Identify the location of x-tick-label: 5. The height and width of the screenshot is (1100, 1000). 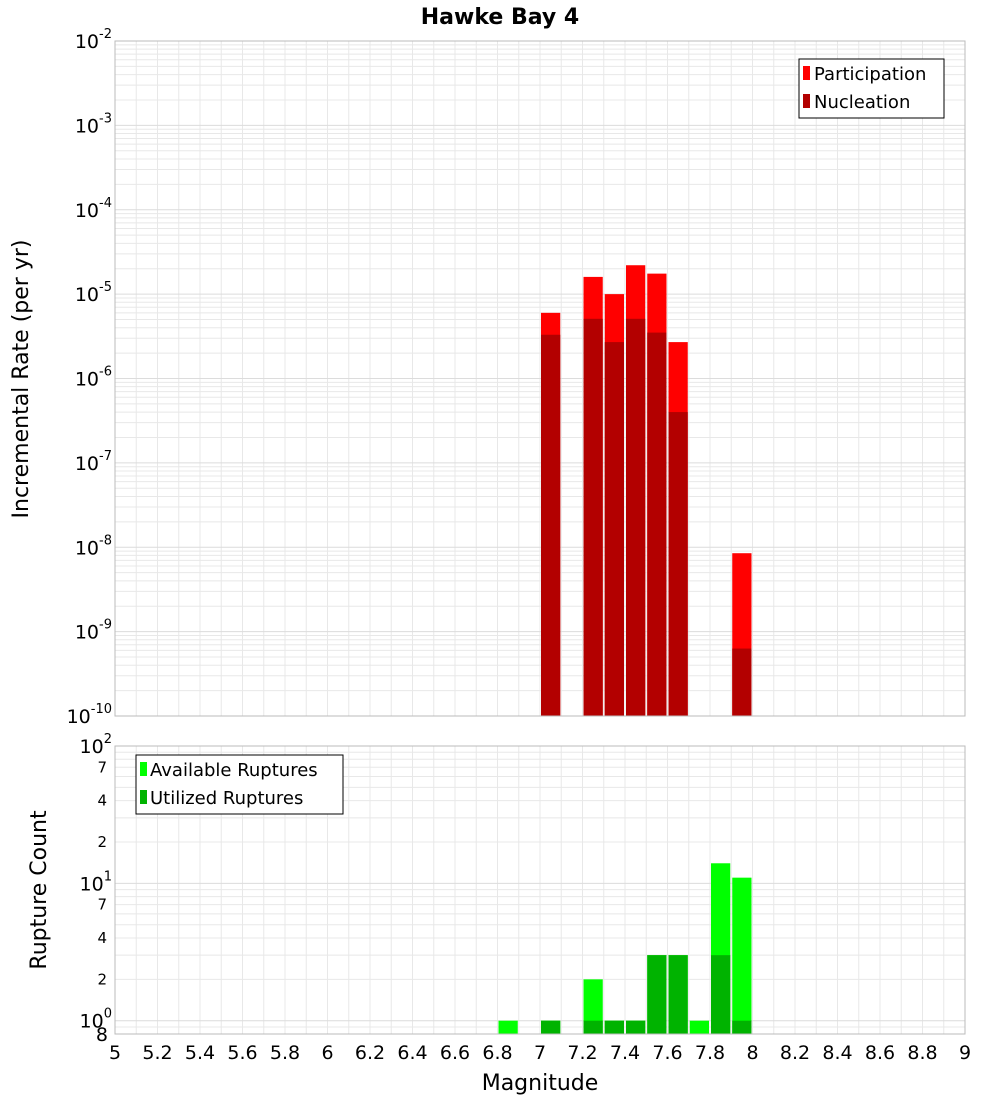
(115, 1053).